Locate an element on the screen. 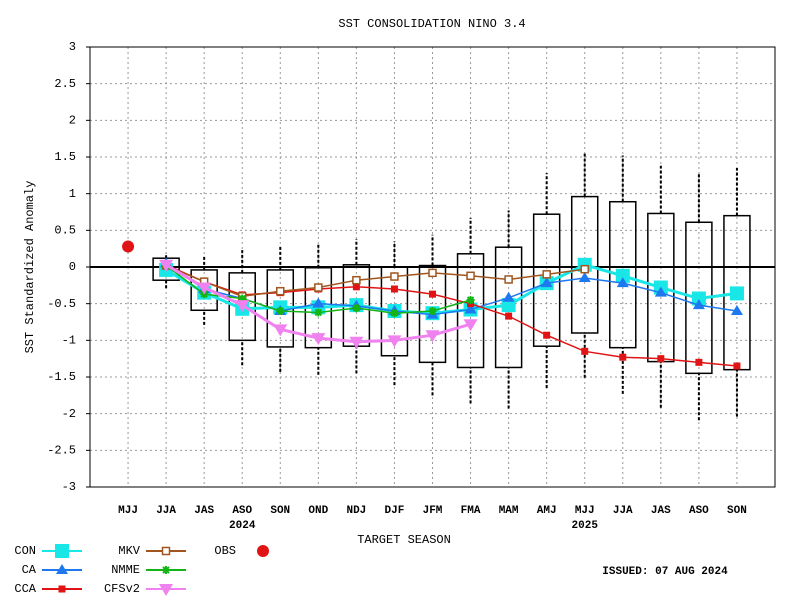 The image size is (800, 600). y-tick-label: 0 is located at coordinates (72, 267).